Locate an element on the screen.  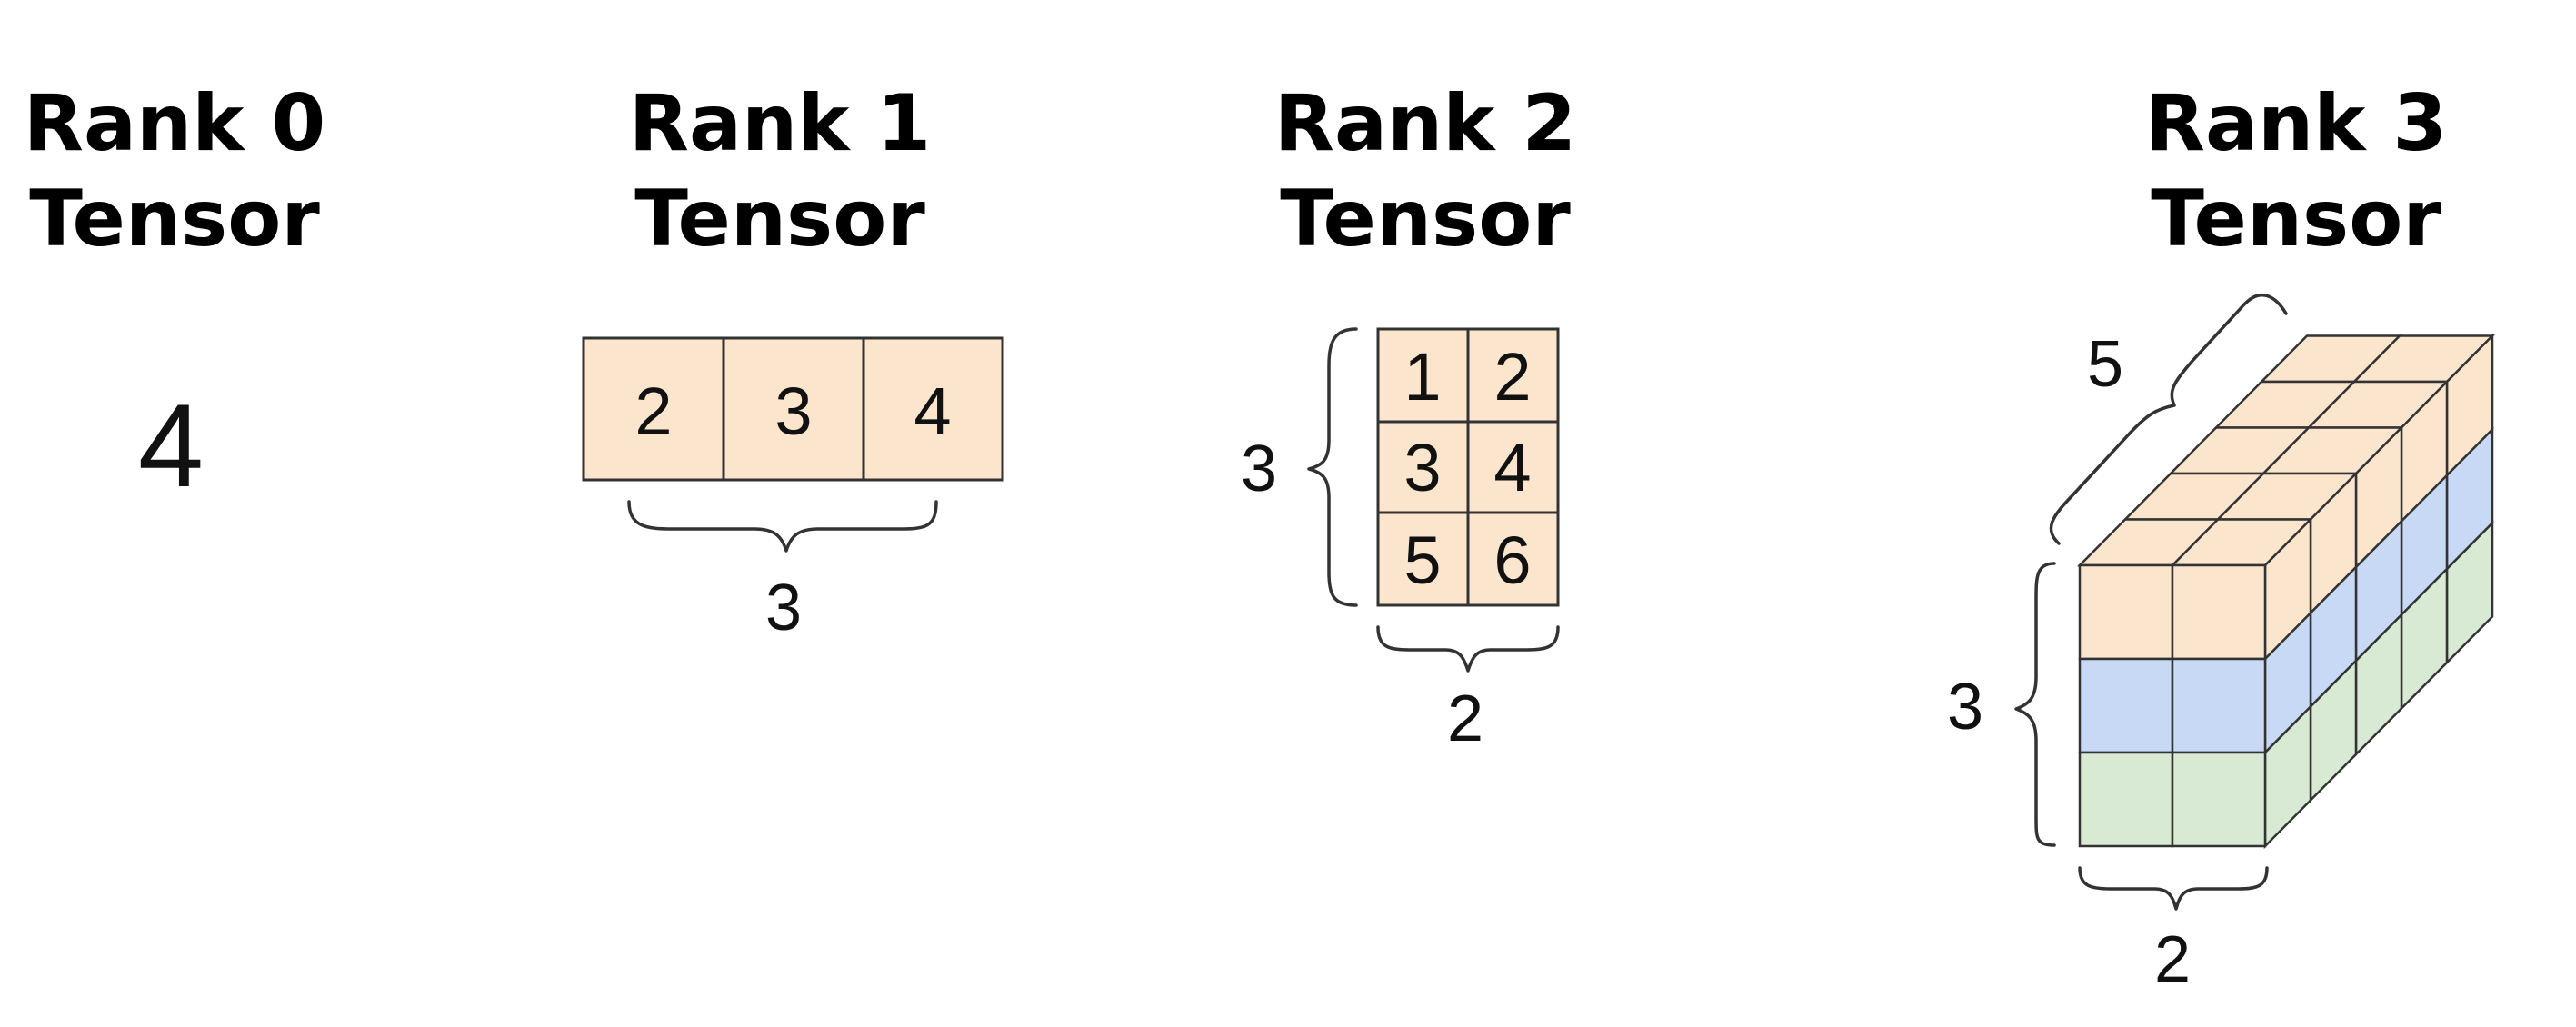
rank1-title-line1: Rank 1 is located at coordinates (780, 124).